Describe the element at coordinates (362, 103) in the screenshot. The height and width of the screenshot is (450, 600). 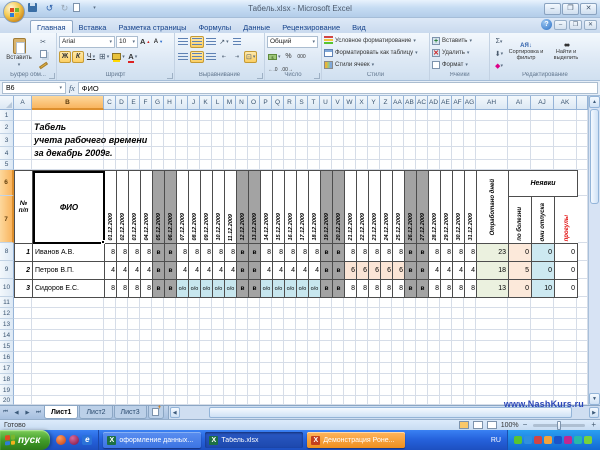
I see `column-header-X: X` at that location.